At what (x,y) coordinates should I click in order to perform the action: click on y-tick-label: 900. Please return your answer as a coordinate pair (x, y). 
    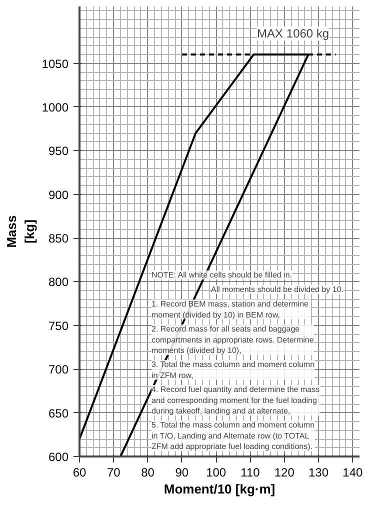
    Looking at the image, I should click on (58, 195).